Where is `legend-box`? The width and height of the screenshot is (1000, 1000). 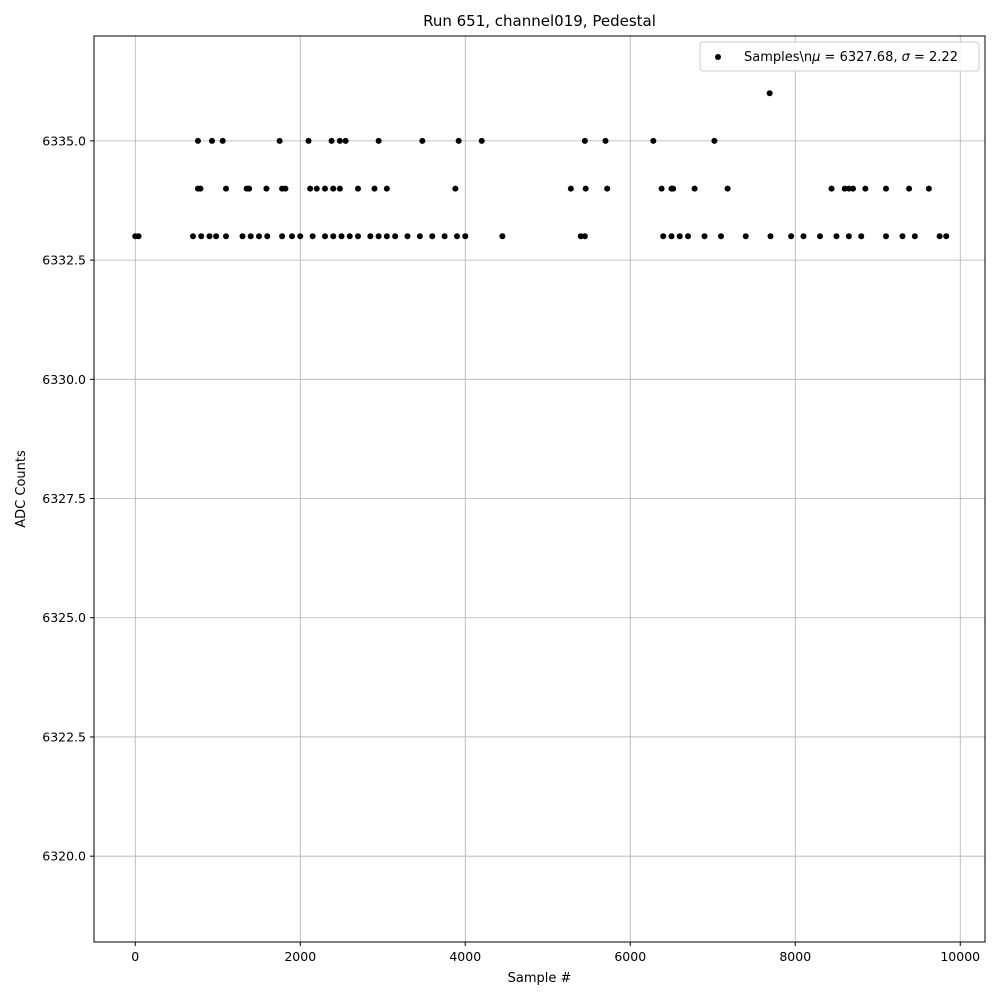 legend-box is located at coordinates (839, 56).